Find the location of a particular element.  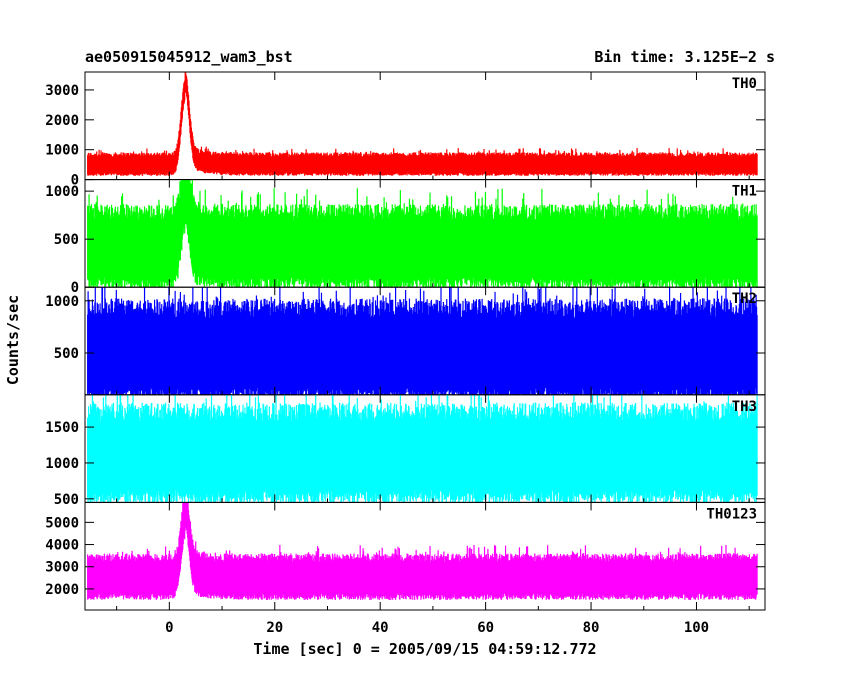

panel-frame is located at coordinates (425, 556).